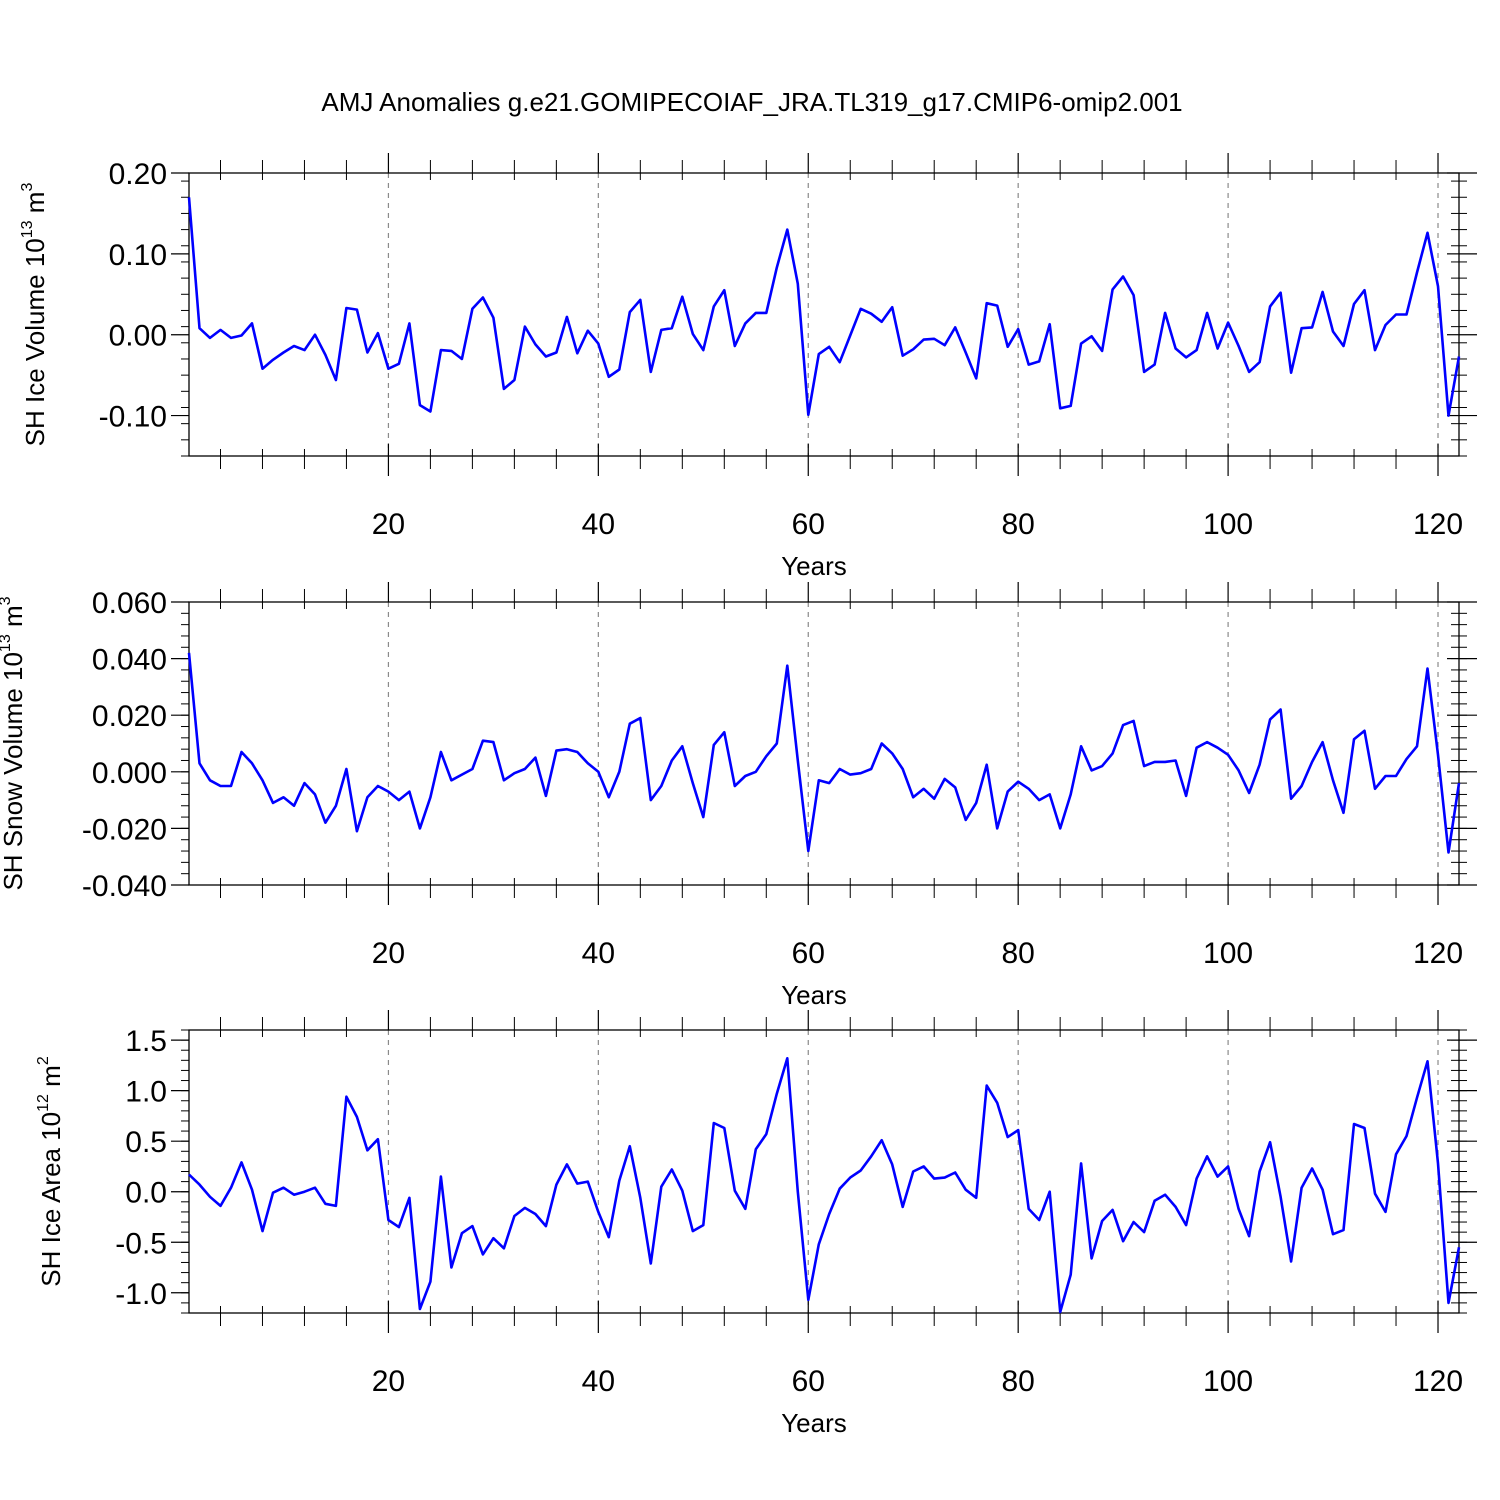 This screenshot has width=1500, height=1500. Describe the element at coordinates (138, 174) in the screenshot. I see `y-tick-label: 0.20` at that location.